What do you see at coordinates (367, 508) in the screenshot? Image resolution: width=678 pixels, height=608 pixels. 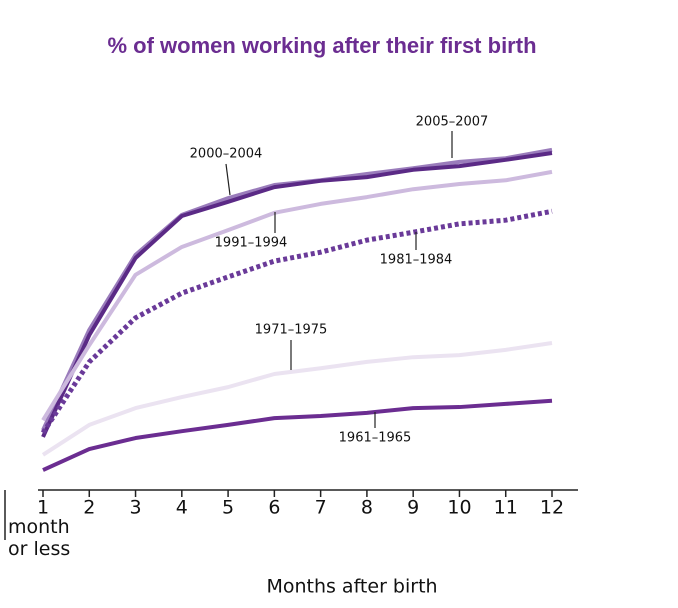 I see `x-tick-label: 8` at bounding box center [367, 508].